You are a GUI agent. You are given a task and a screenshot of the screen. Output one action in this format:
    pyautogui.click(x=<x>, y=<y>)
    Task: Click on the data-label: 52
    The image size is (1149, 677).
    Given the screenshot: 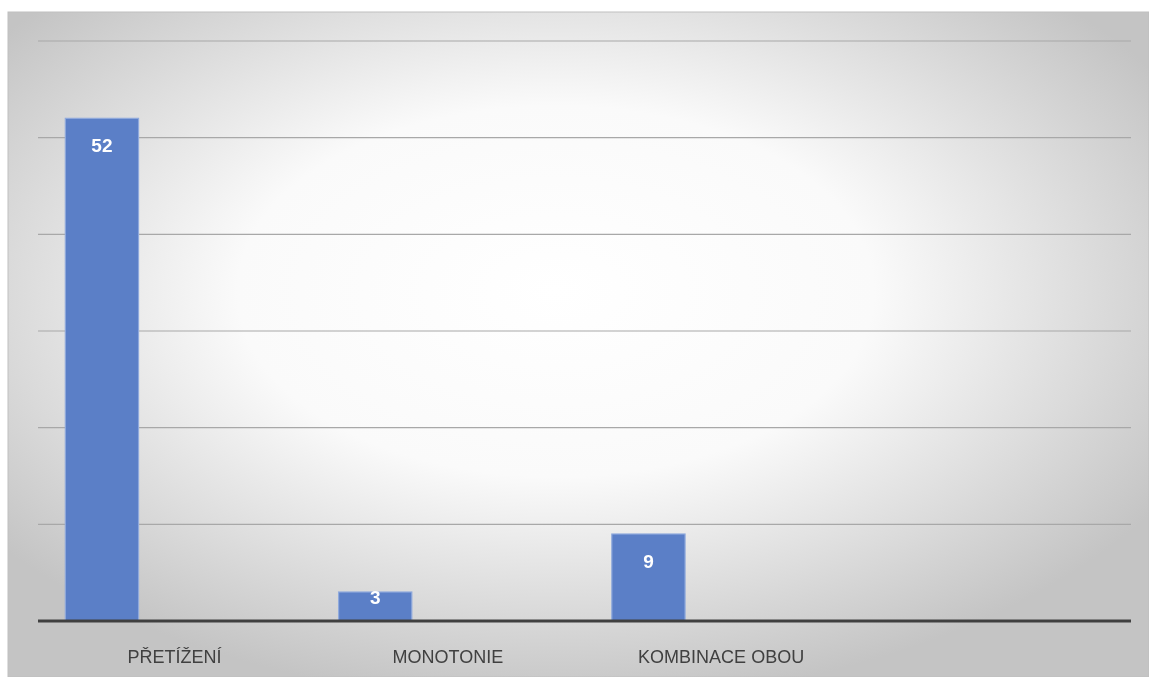 What is the action you would take?
    pyautogui.click(x=102, y=146)
    